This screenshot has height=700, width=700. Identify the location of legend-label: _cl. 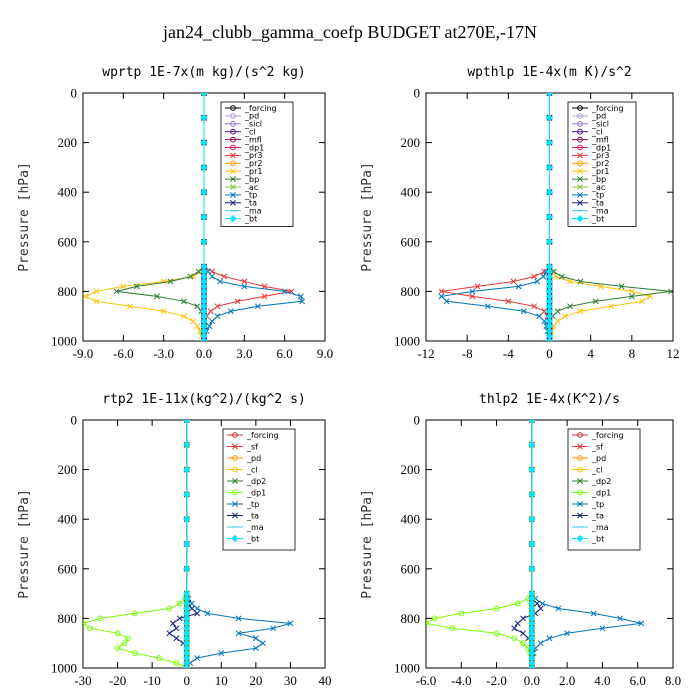
(597, 132).